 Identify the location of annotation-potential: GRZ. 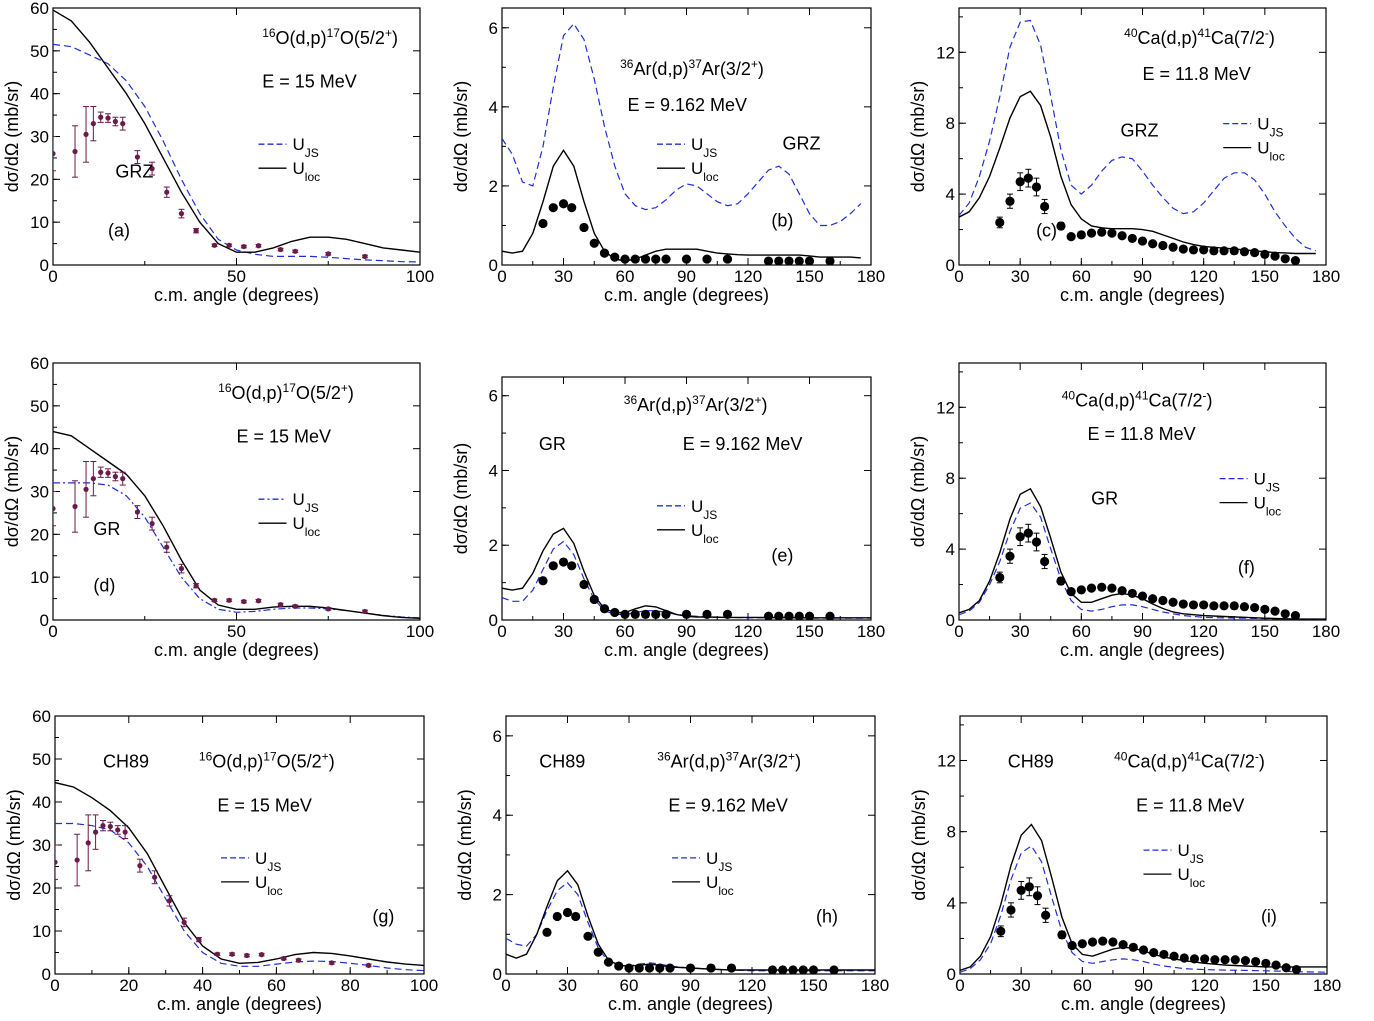
(1139, 131).